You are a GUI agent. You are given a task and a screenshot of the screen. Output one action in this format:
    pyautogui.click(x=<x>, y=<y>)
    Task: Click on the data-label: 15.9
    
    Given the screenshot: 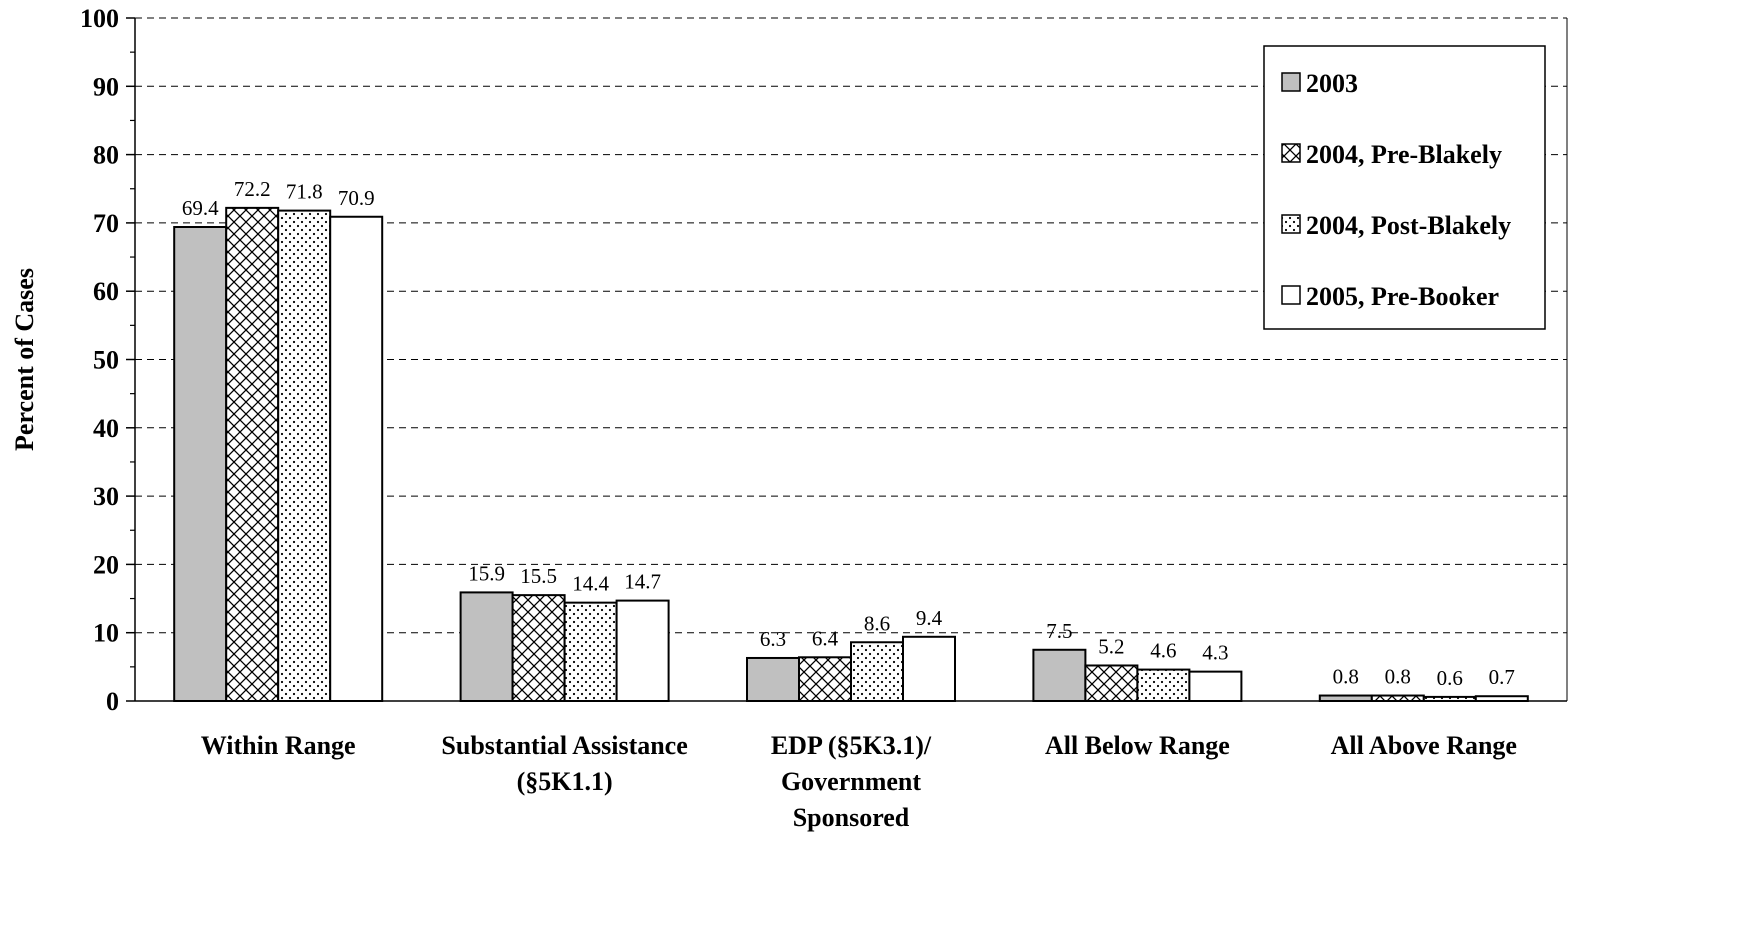 What is the action you would take?
    pyautogui.click(x=486, y=573)
    